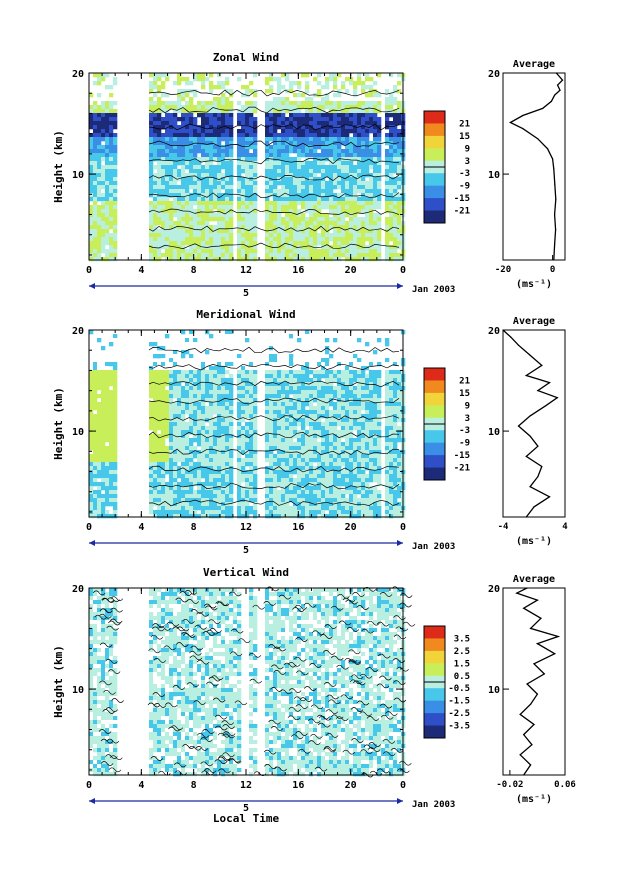 The image size is (622, 873). I want to click on average-x-tick-label: 0, so click(552, 270).